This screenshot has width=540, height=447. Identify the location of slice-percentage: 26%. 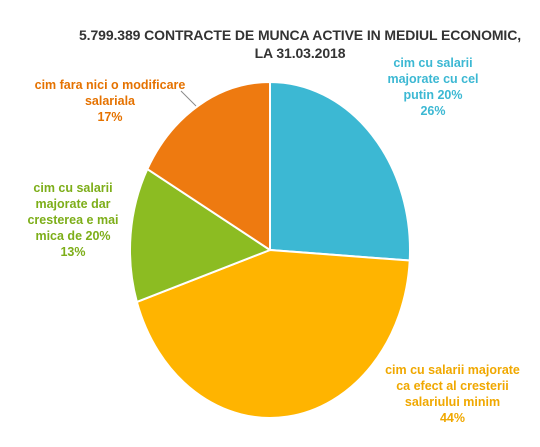
(433, 111).